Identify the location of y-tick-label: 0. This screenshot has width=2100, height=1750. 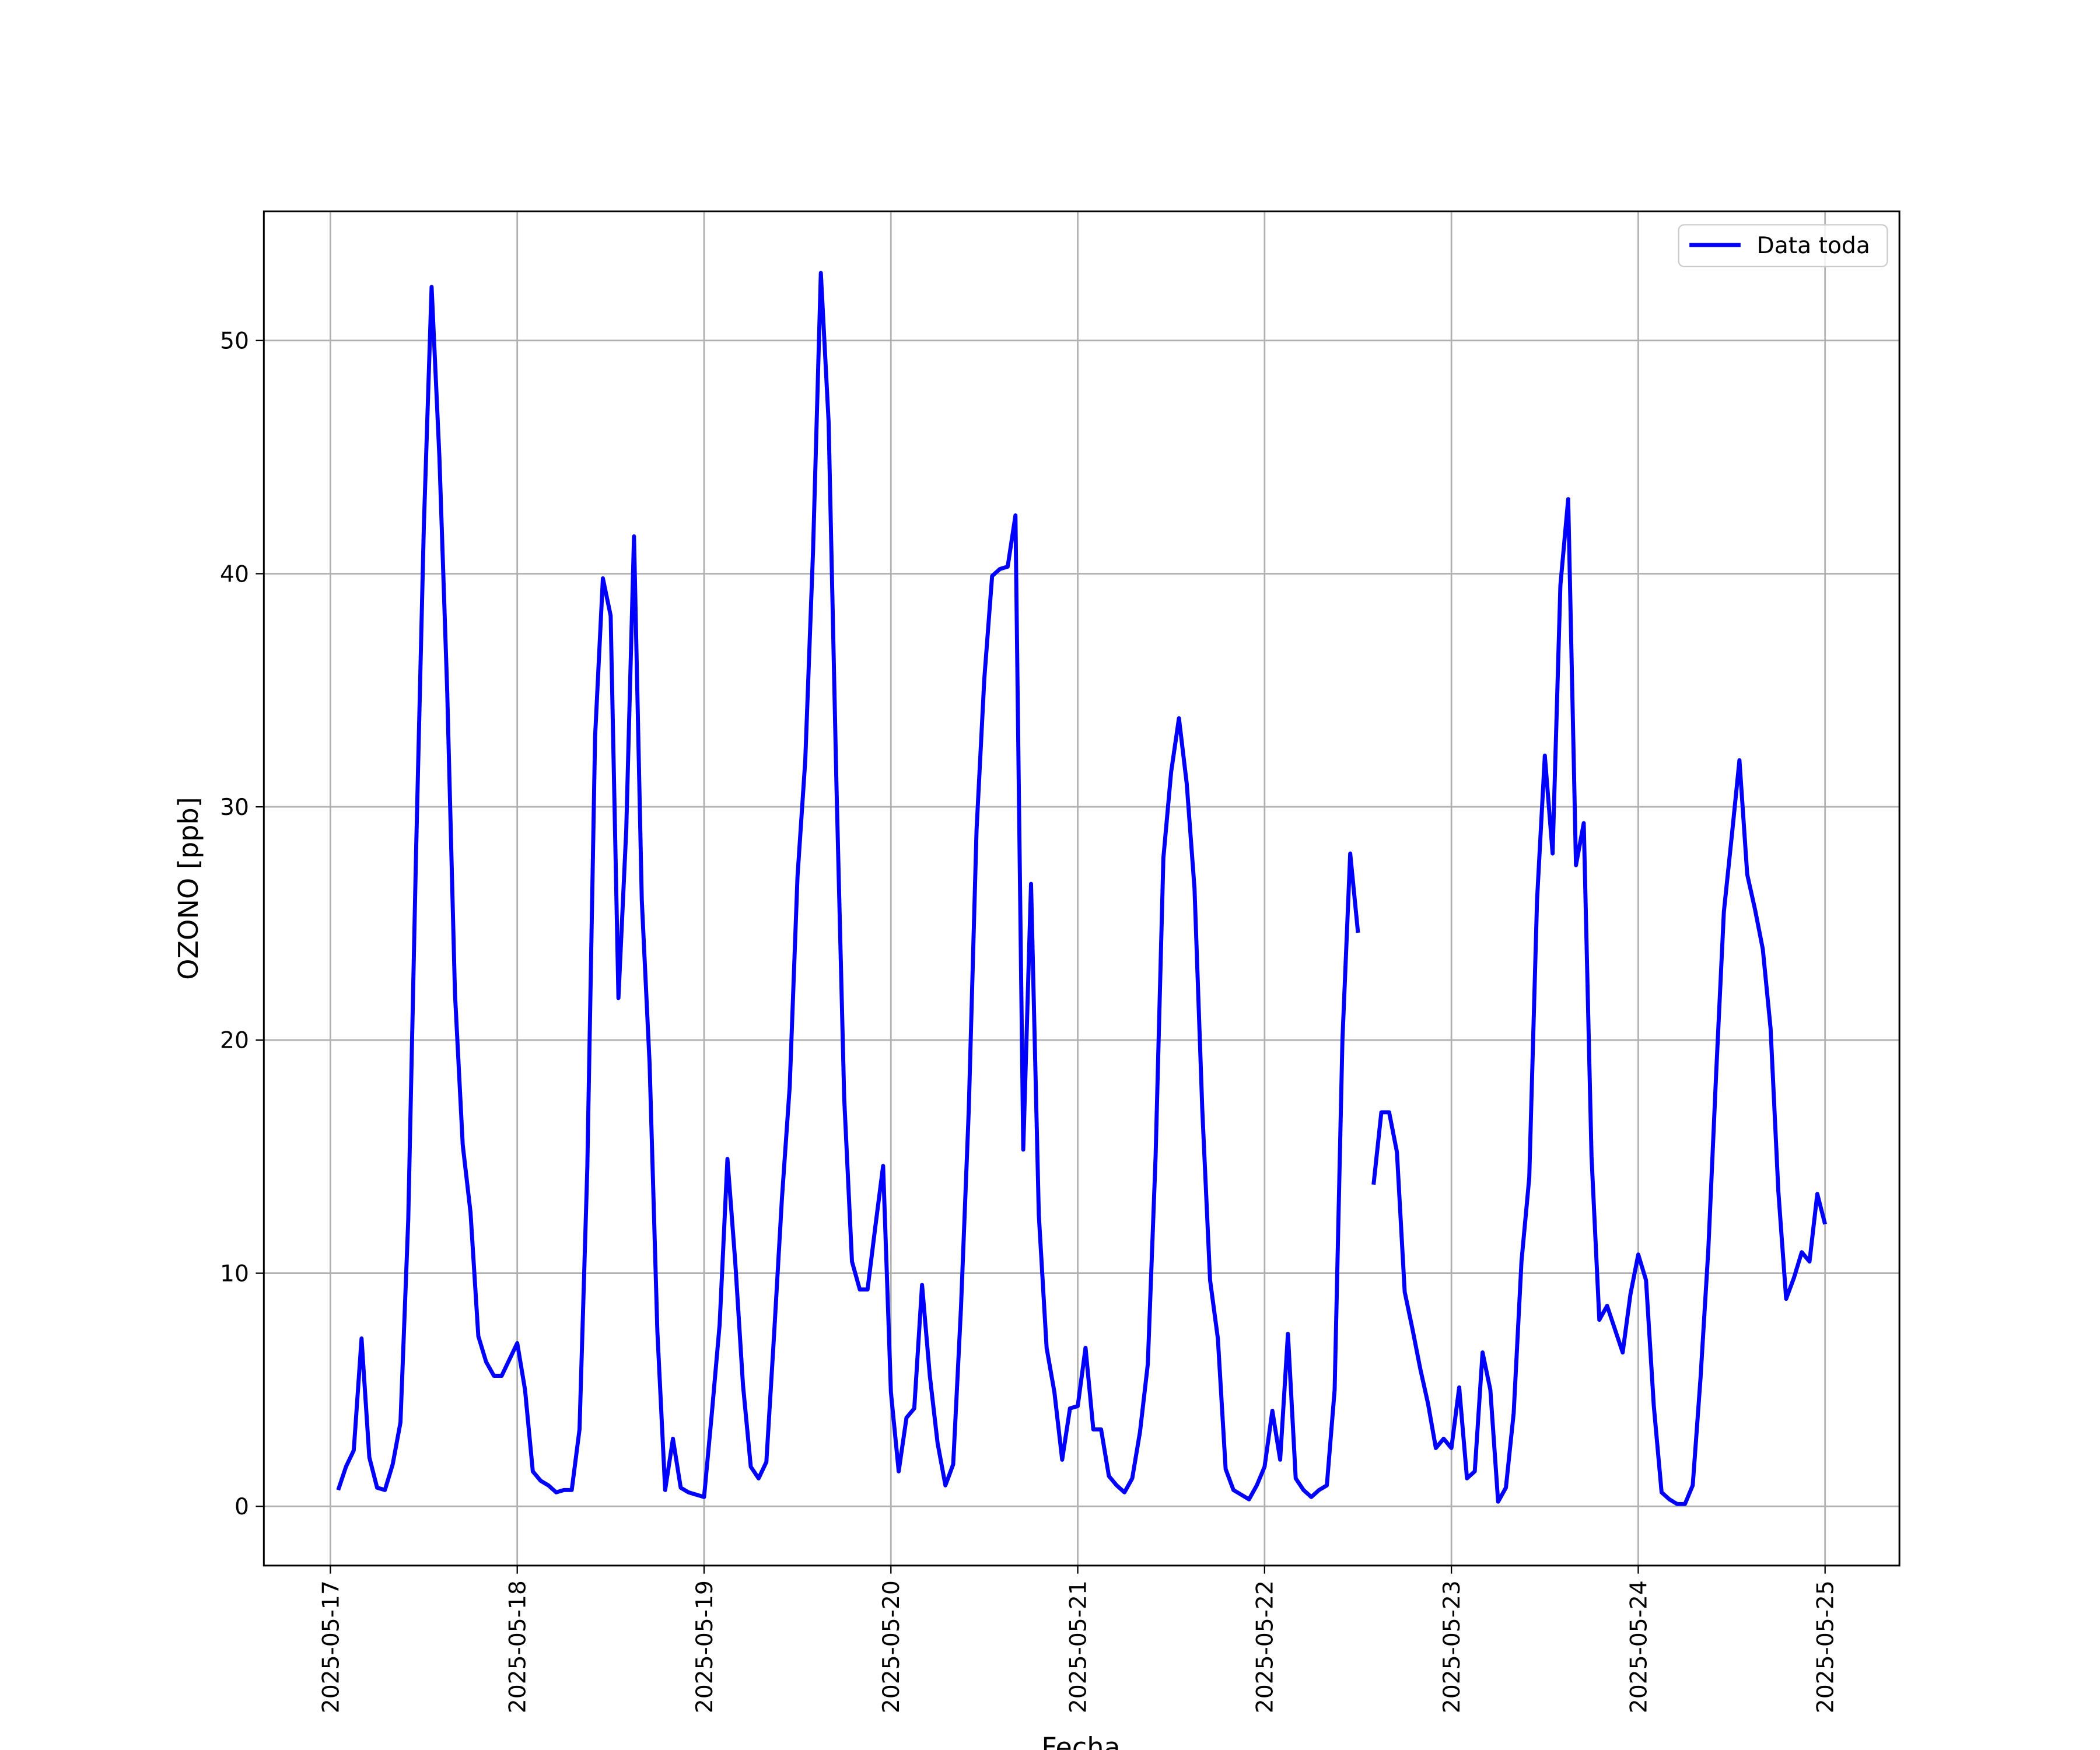
(242, 1507).